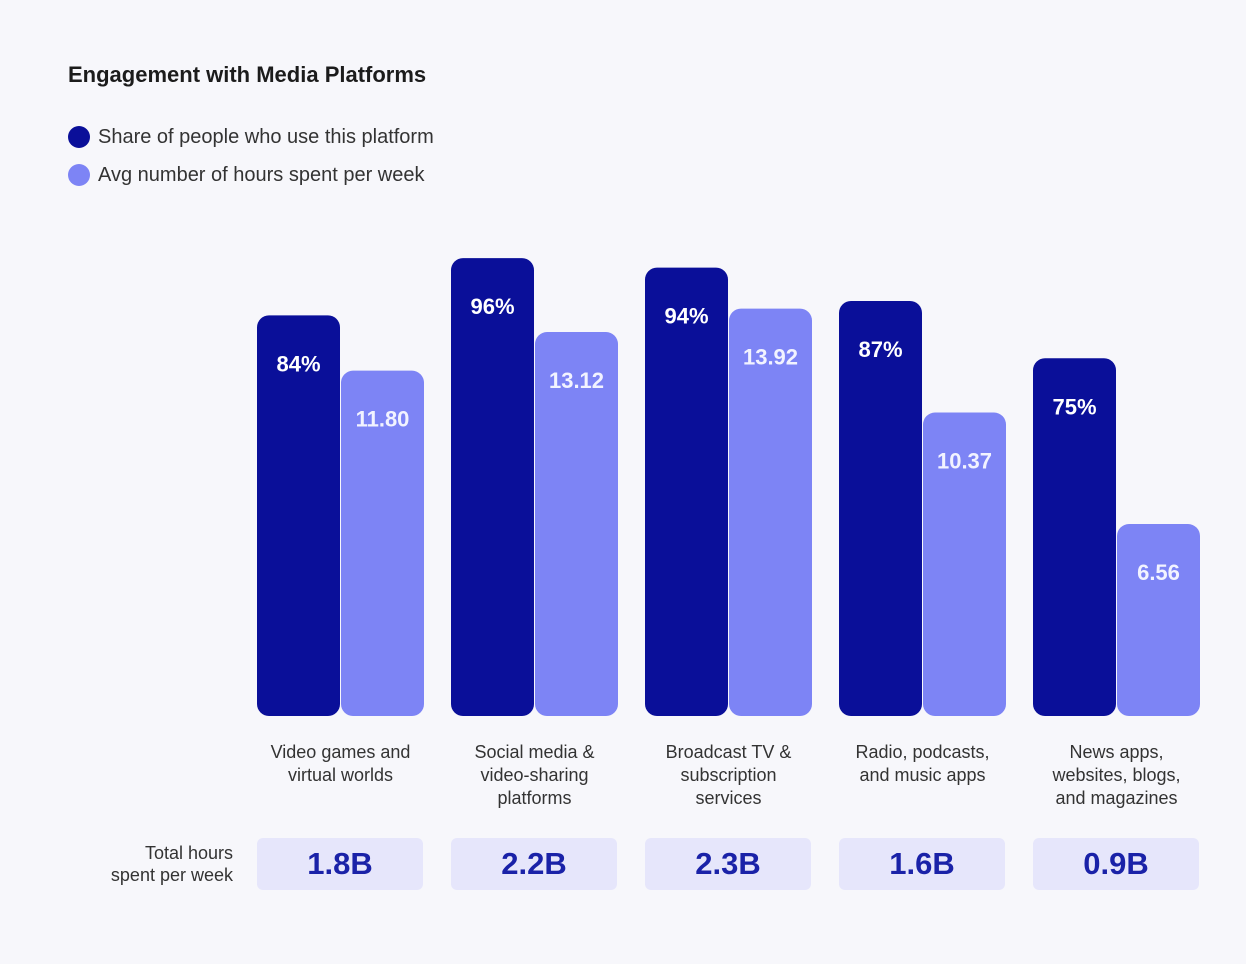 The height and width of the screenshot is (964, 1246). What do you see at coordinates (298, 363) in the screenshot?
I see `share-value-label-0: 84%` at bounding box center [298, 363].